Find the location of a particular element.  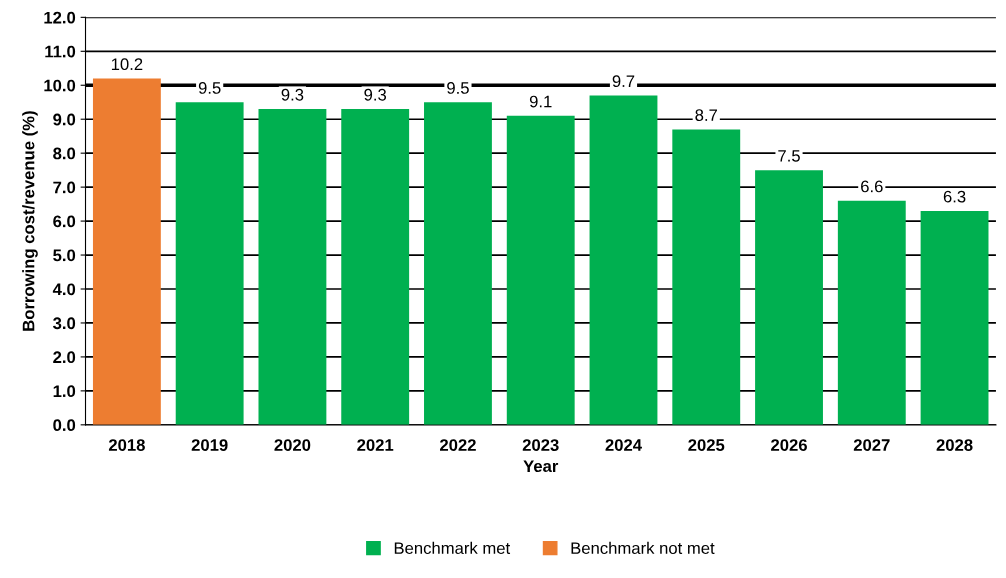

y-tick-label: 5.0 is located at coordinates (64, 255).